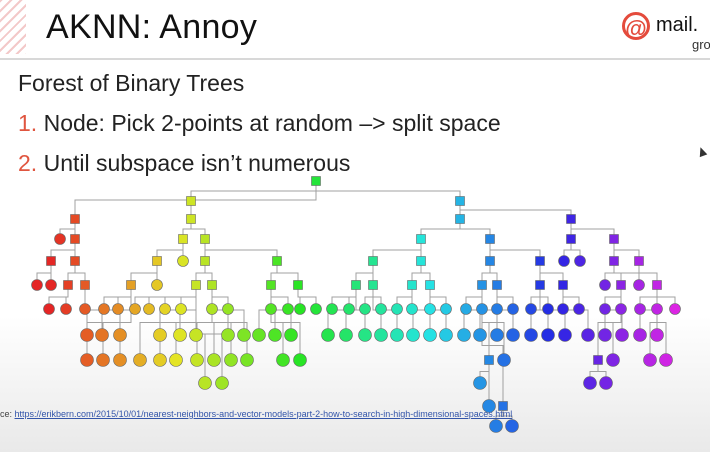  Describe the element at coordinates (355, 59) in the screenshot. I see `title-divider` at that location.